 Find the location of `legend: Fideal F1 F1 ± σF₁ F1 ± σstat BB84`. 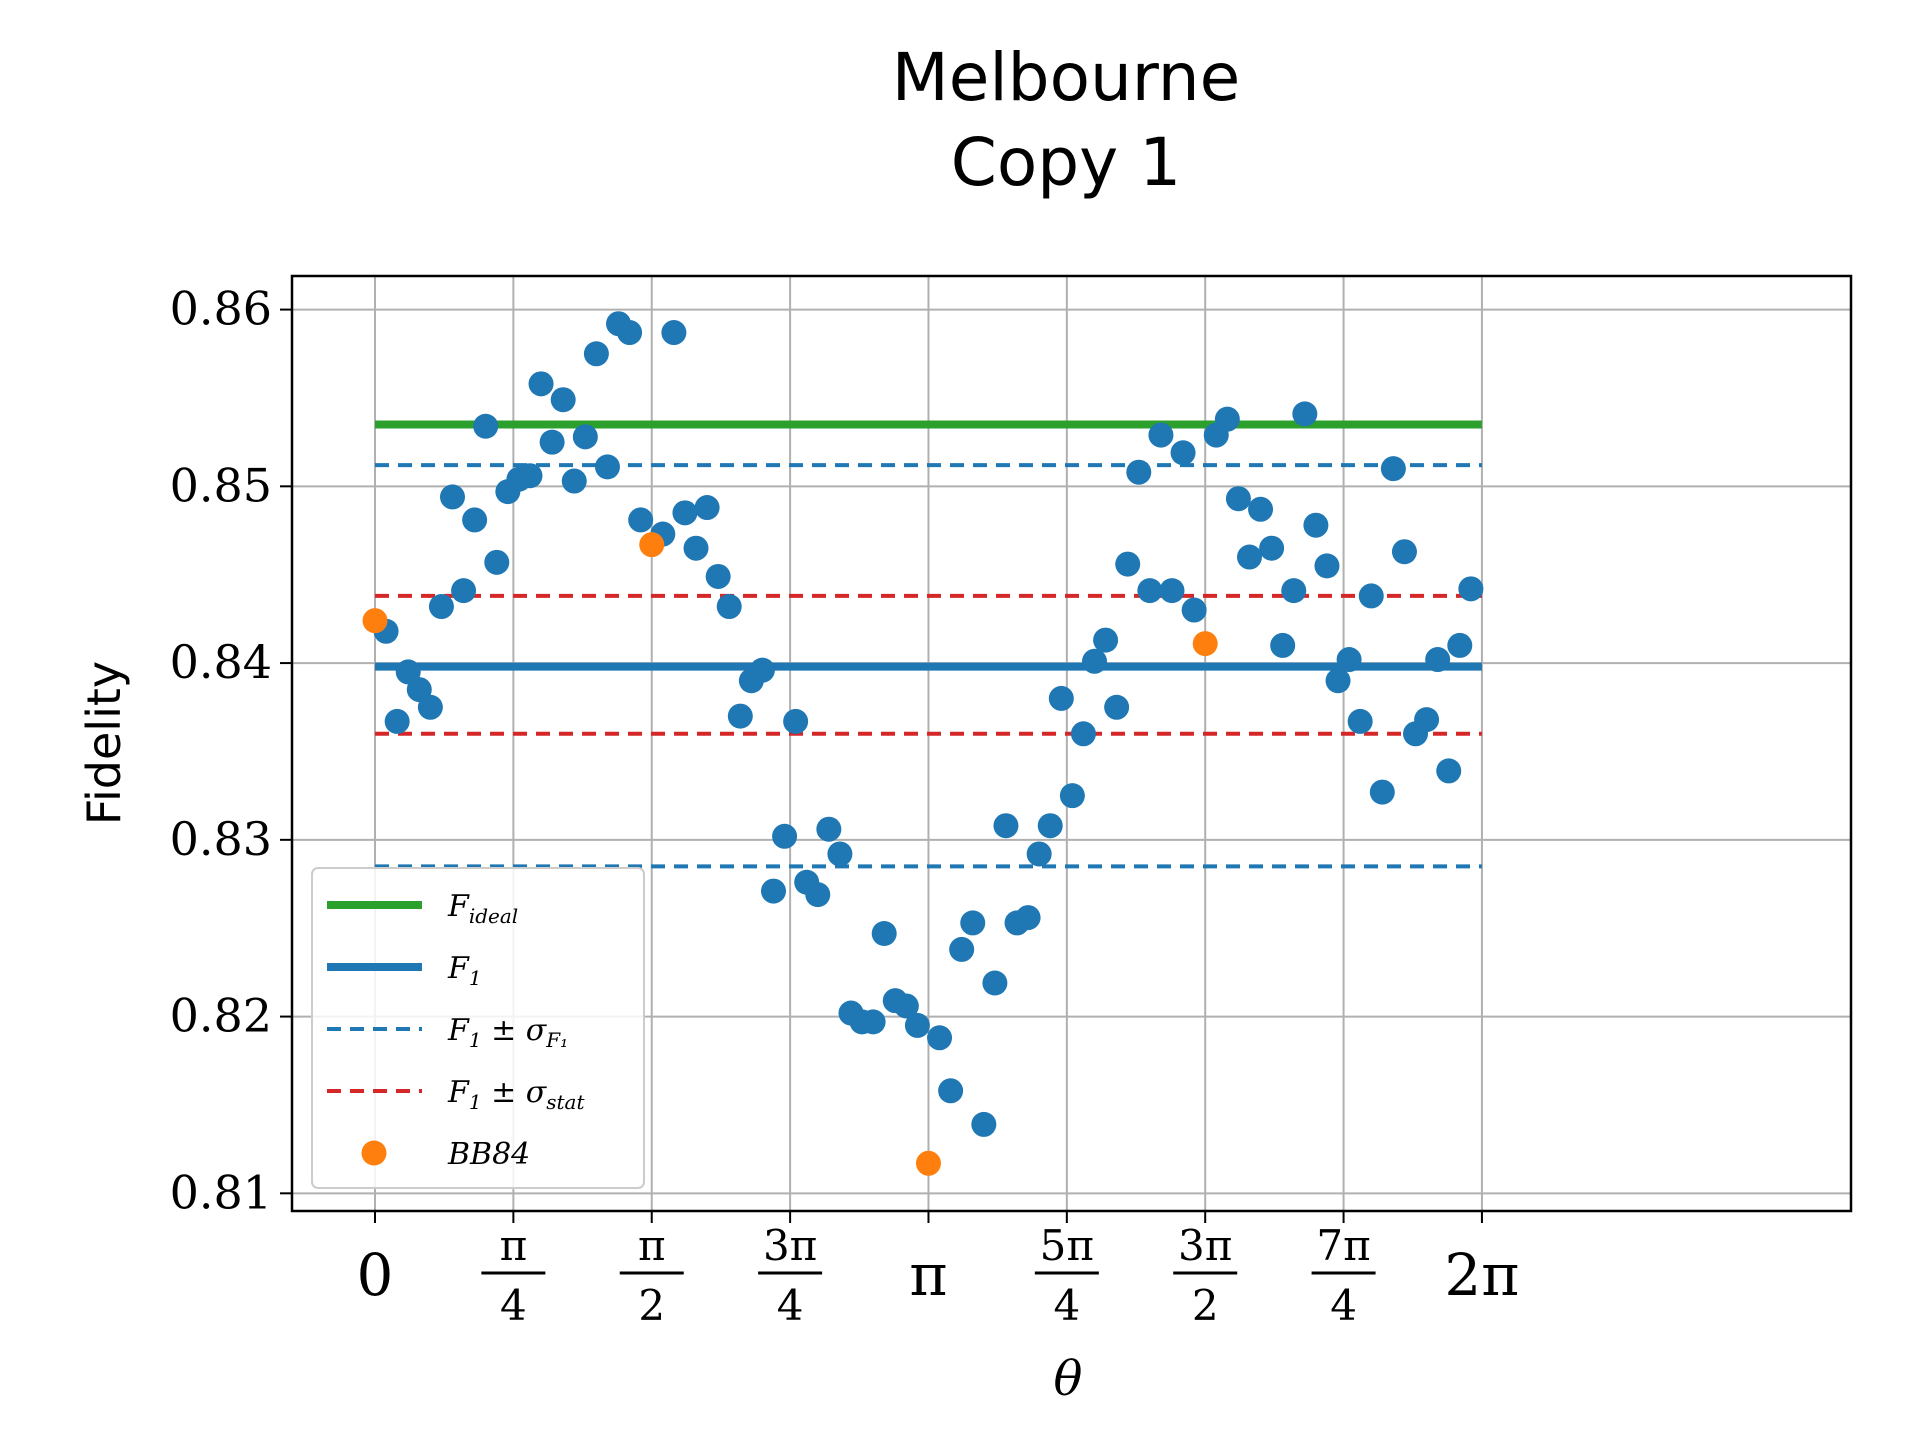

legend: Fideal F1 F1 ± σF₁ F1 ± σstat BB84 is located at coordinates (478, 1028).